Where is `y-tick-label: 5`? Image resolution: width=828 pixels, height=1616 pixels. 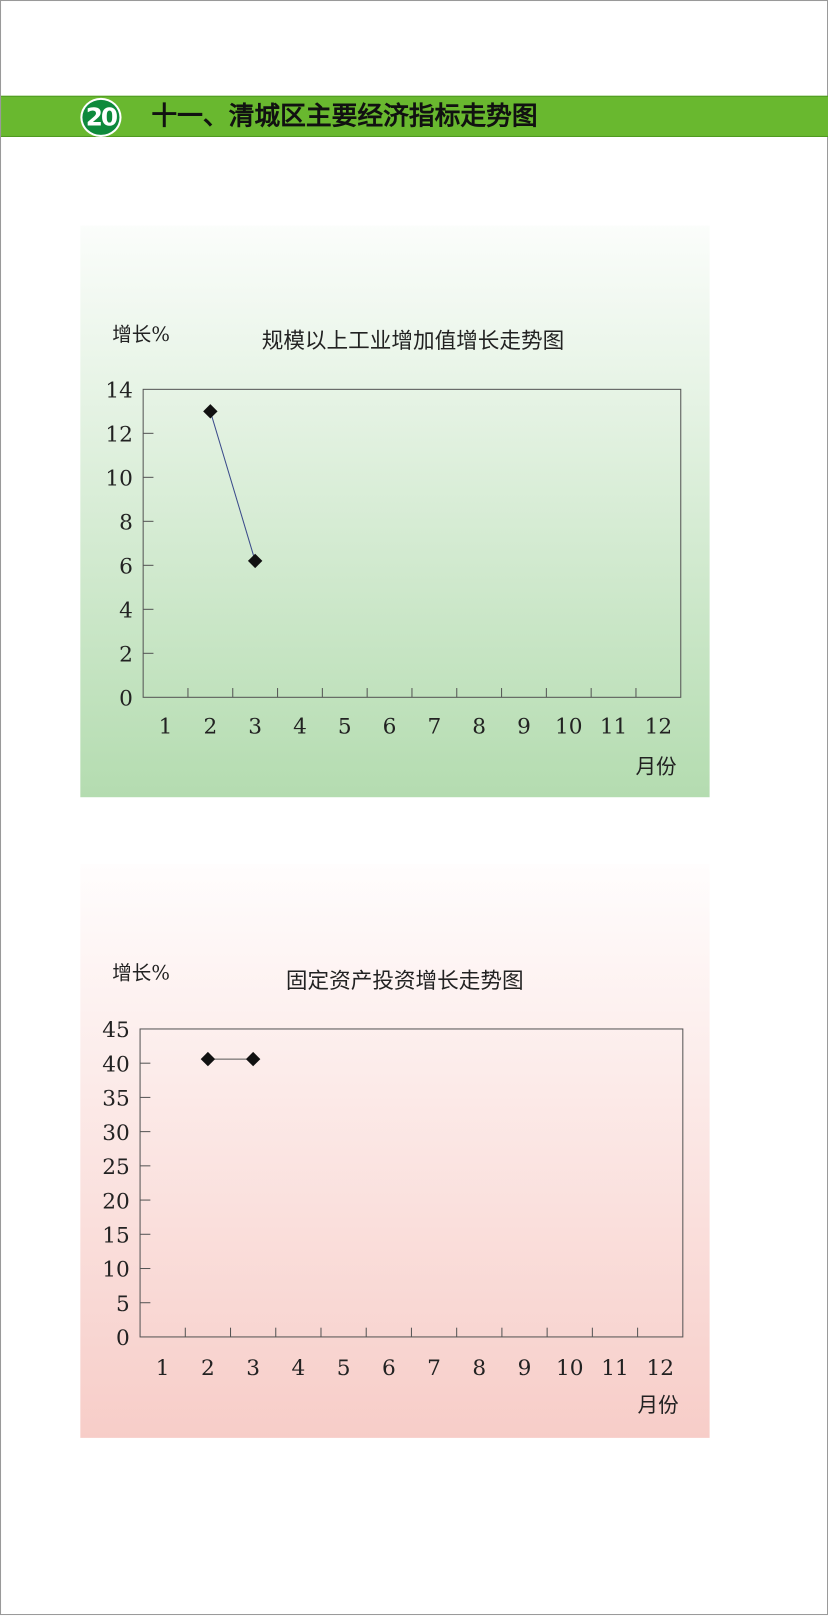 y-tick-label: 5 is located at coordinates (123, 1304).